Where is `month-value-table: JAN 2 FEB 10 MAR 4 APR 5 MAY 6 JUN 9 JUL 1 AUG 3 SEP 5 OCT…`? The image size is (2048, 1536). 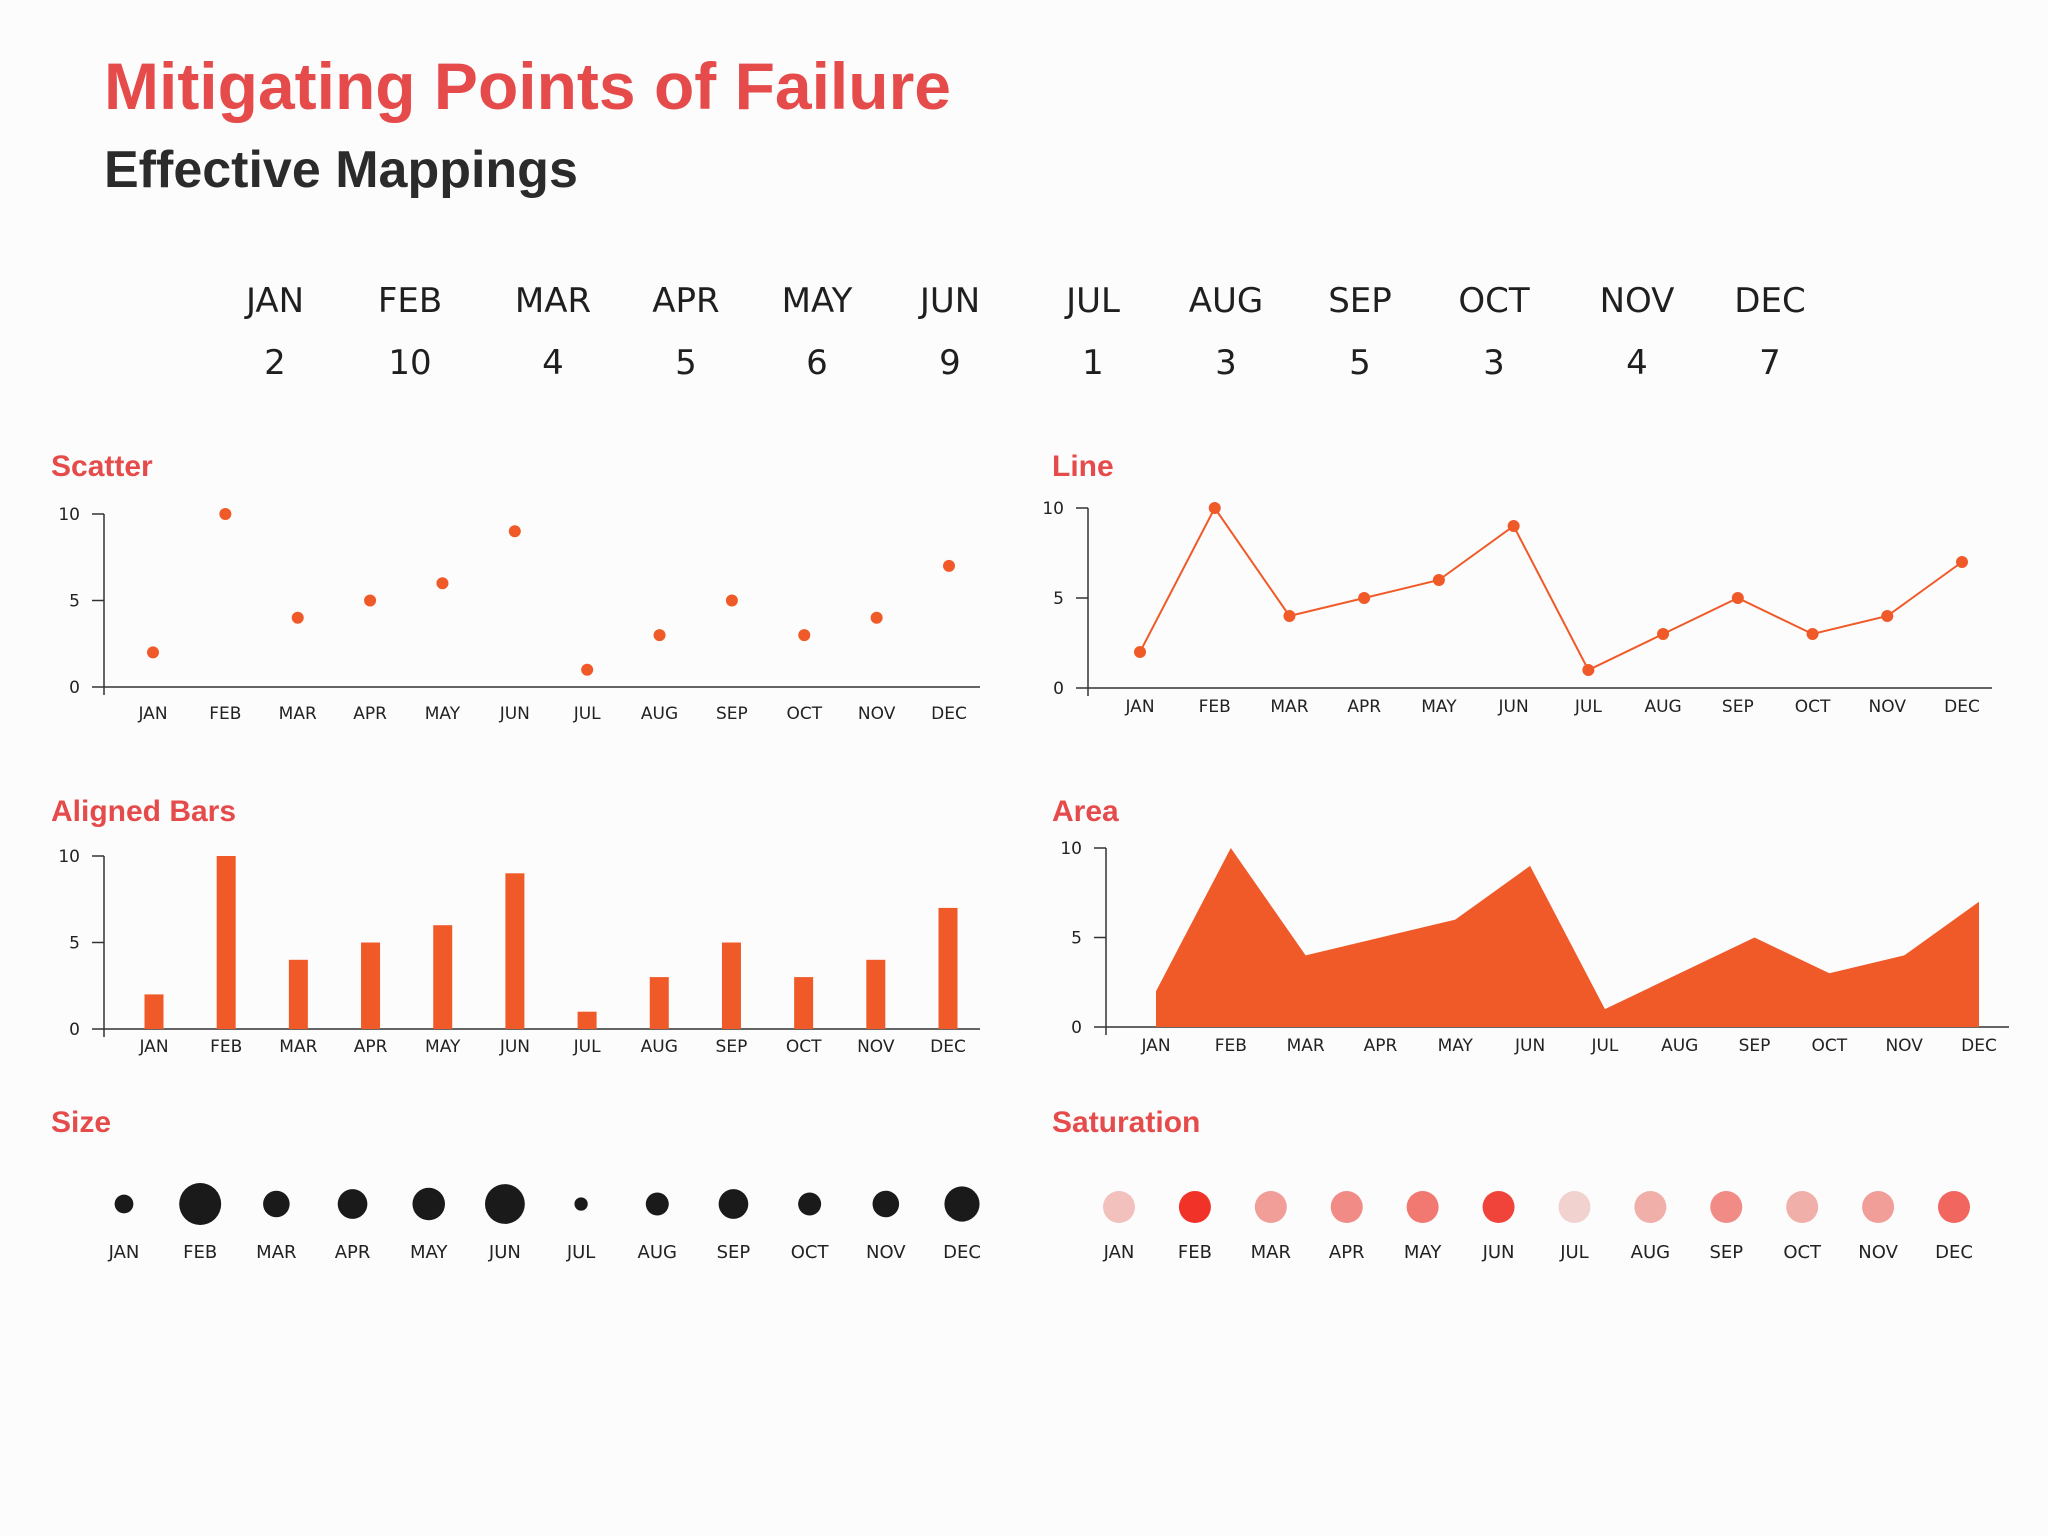
month-value-table: JAN 2 FEB 10 MAR 4 APR 5 MAY 6 JUN 9 JUL 1 AUG 3 SEP 5 OCT… is located at coordinates (1024, 335).